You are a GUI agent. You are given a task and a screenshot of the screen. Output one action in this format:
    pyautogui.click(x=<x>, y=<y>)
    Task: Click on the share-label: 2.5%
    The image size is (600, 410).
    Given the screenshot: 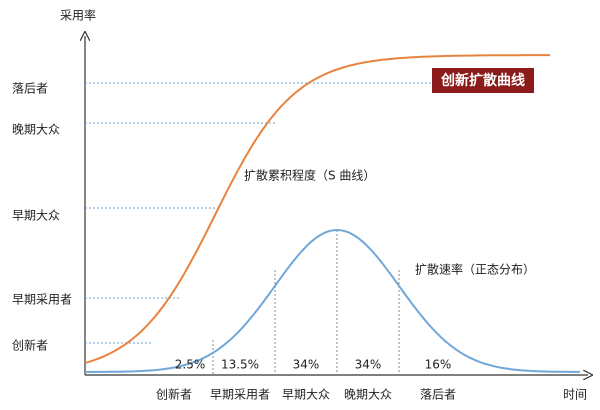 What is the action you would take?
    pyautogui.click(x=190, y=365)
    